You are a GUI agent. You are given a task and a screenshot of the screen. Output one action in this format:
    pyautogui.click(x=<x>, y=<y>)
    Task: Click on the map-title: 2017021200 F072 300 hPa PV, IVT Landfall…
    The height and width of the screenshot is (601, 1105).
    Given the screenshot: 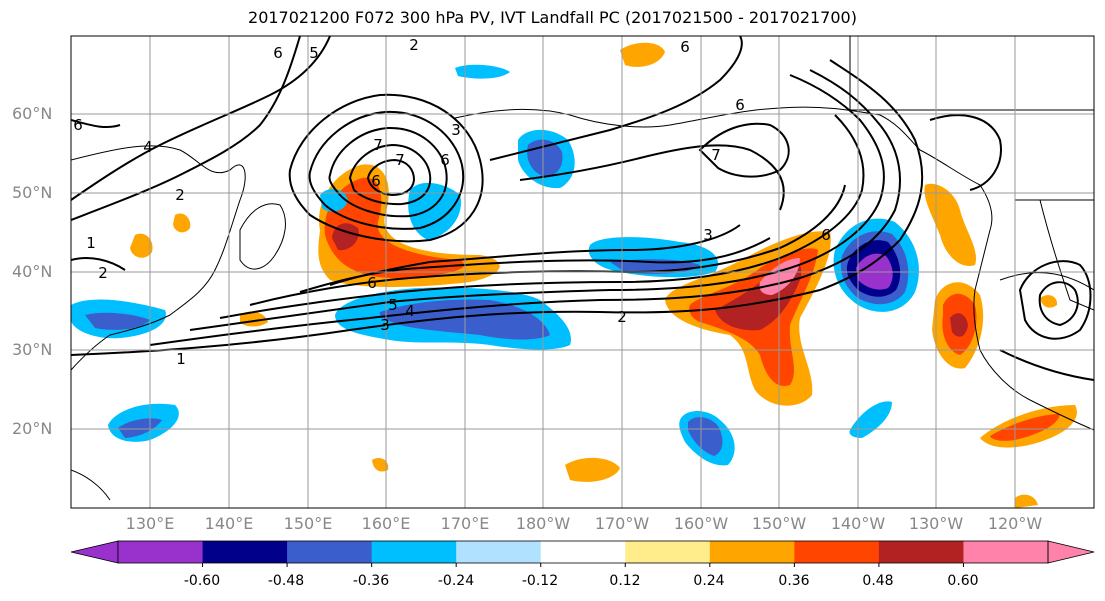 What is the action you would take?
    pyautogui.click(x=552, y=17)
    